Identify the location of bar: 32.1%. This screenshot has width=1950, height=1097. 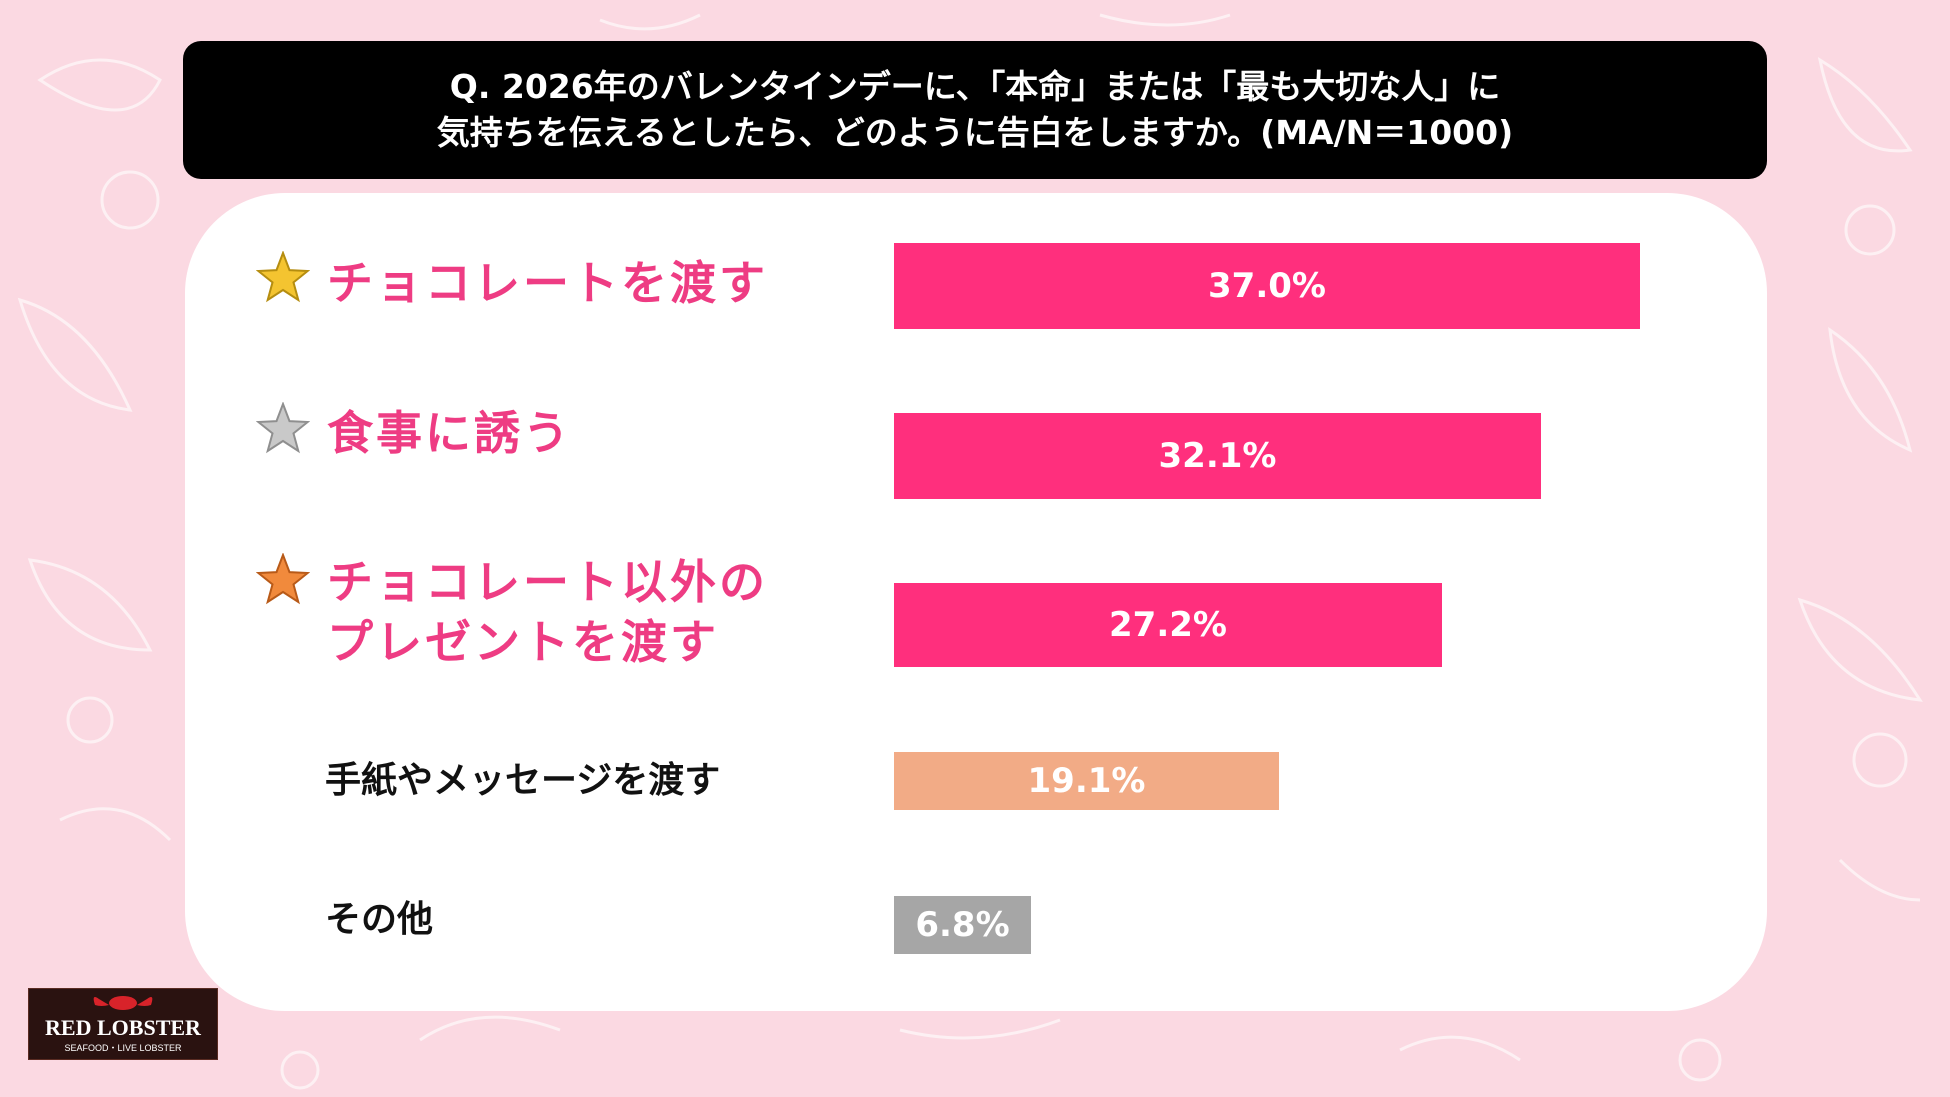
(1217, 456).